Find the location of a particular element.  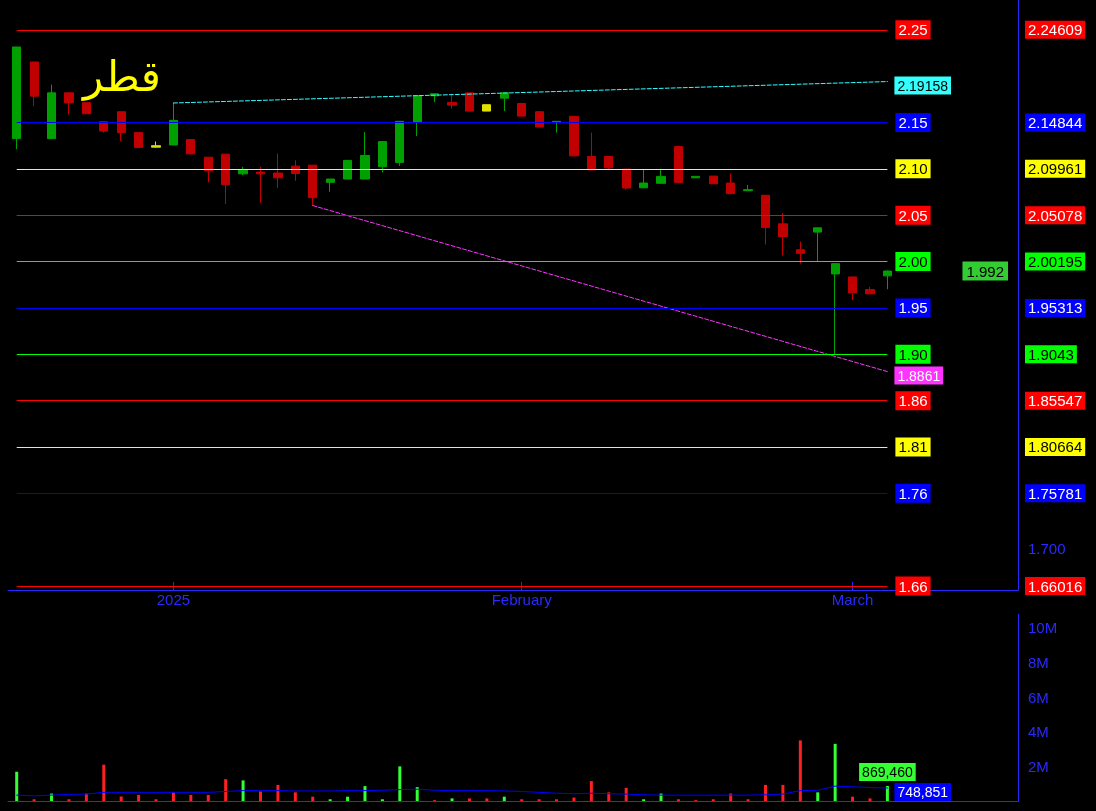

y-tick-label: 4M is located at coordinates (1038, 732).